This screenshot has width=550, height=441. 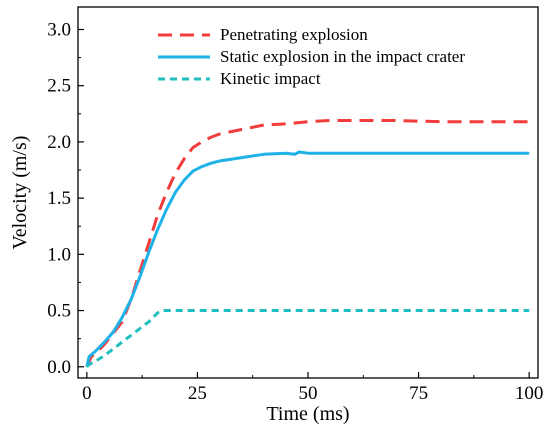 I want to click on x-tick-label: 100, so click(x=529, y=393).